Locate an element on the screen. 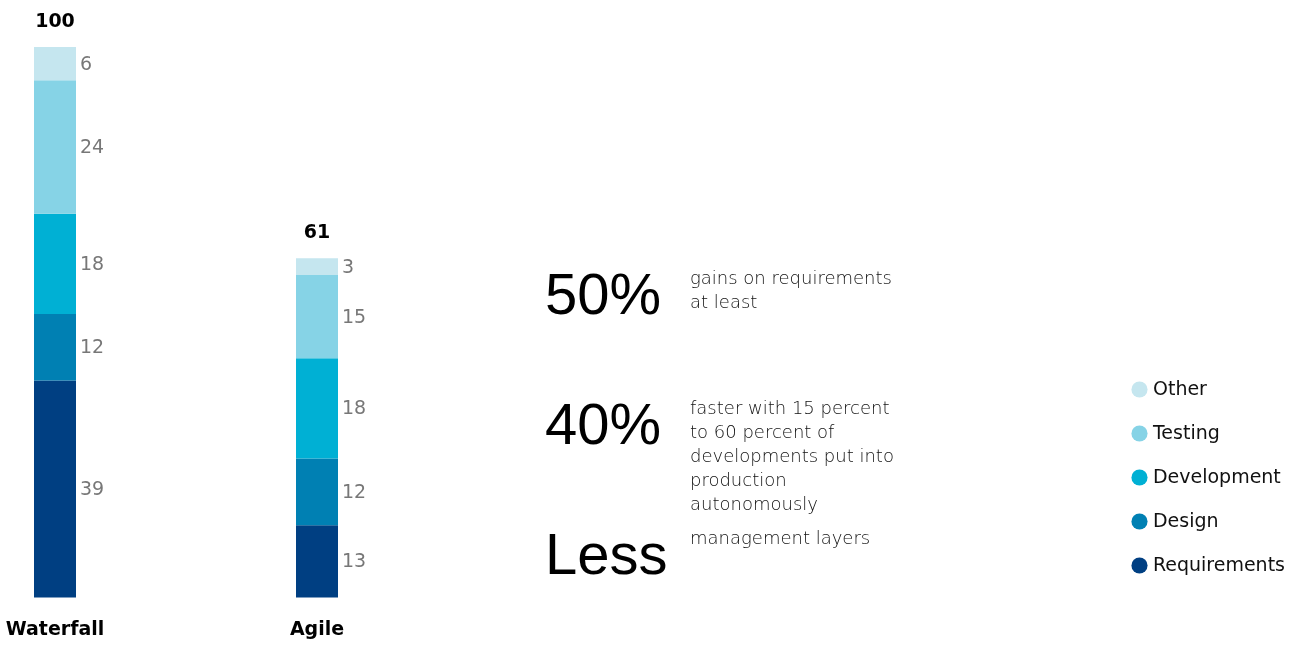  legend-label: Testing is located at coordinates (1186, 432).